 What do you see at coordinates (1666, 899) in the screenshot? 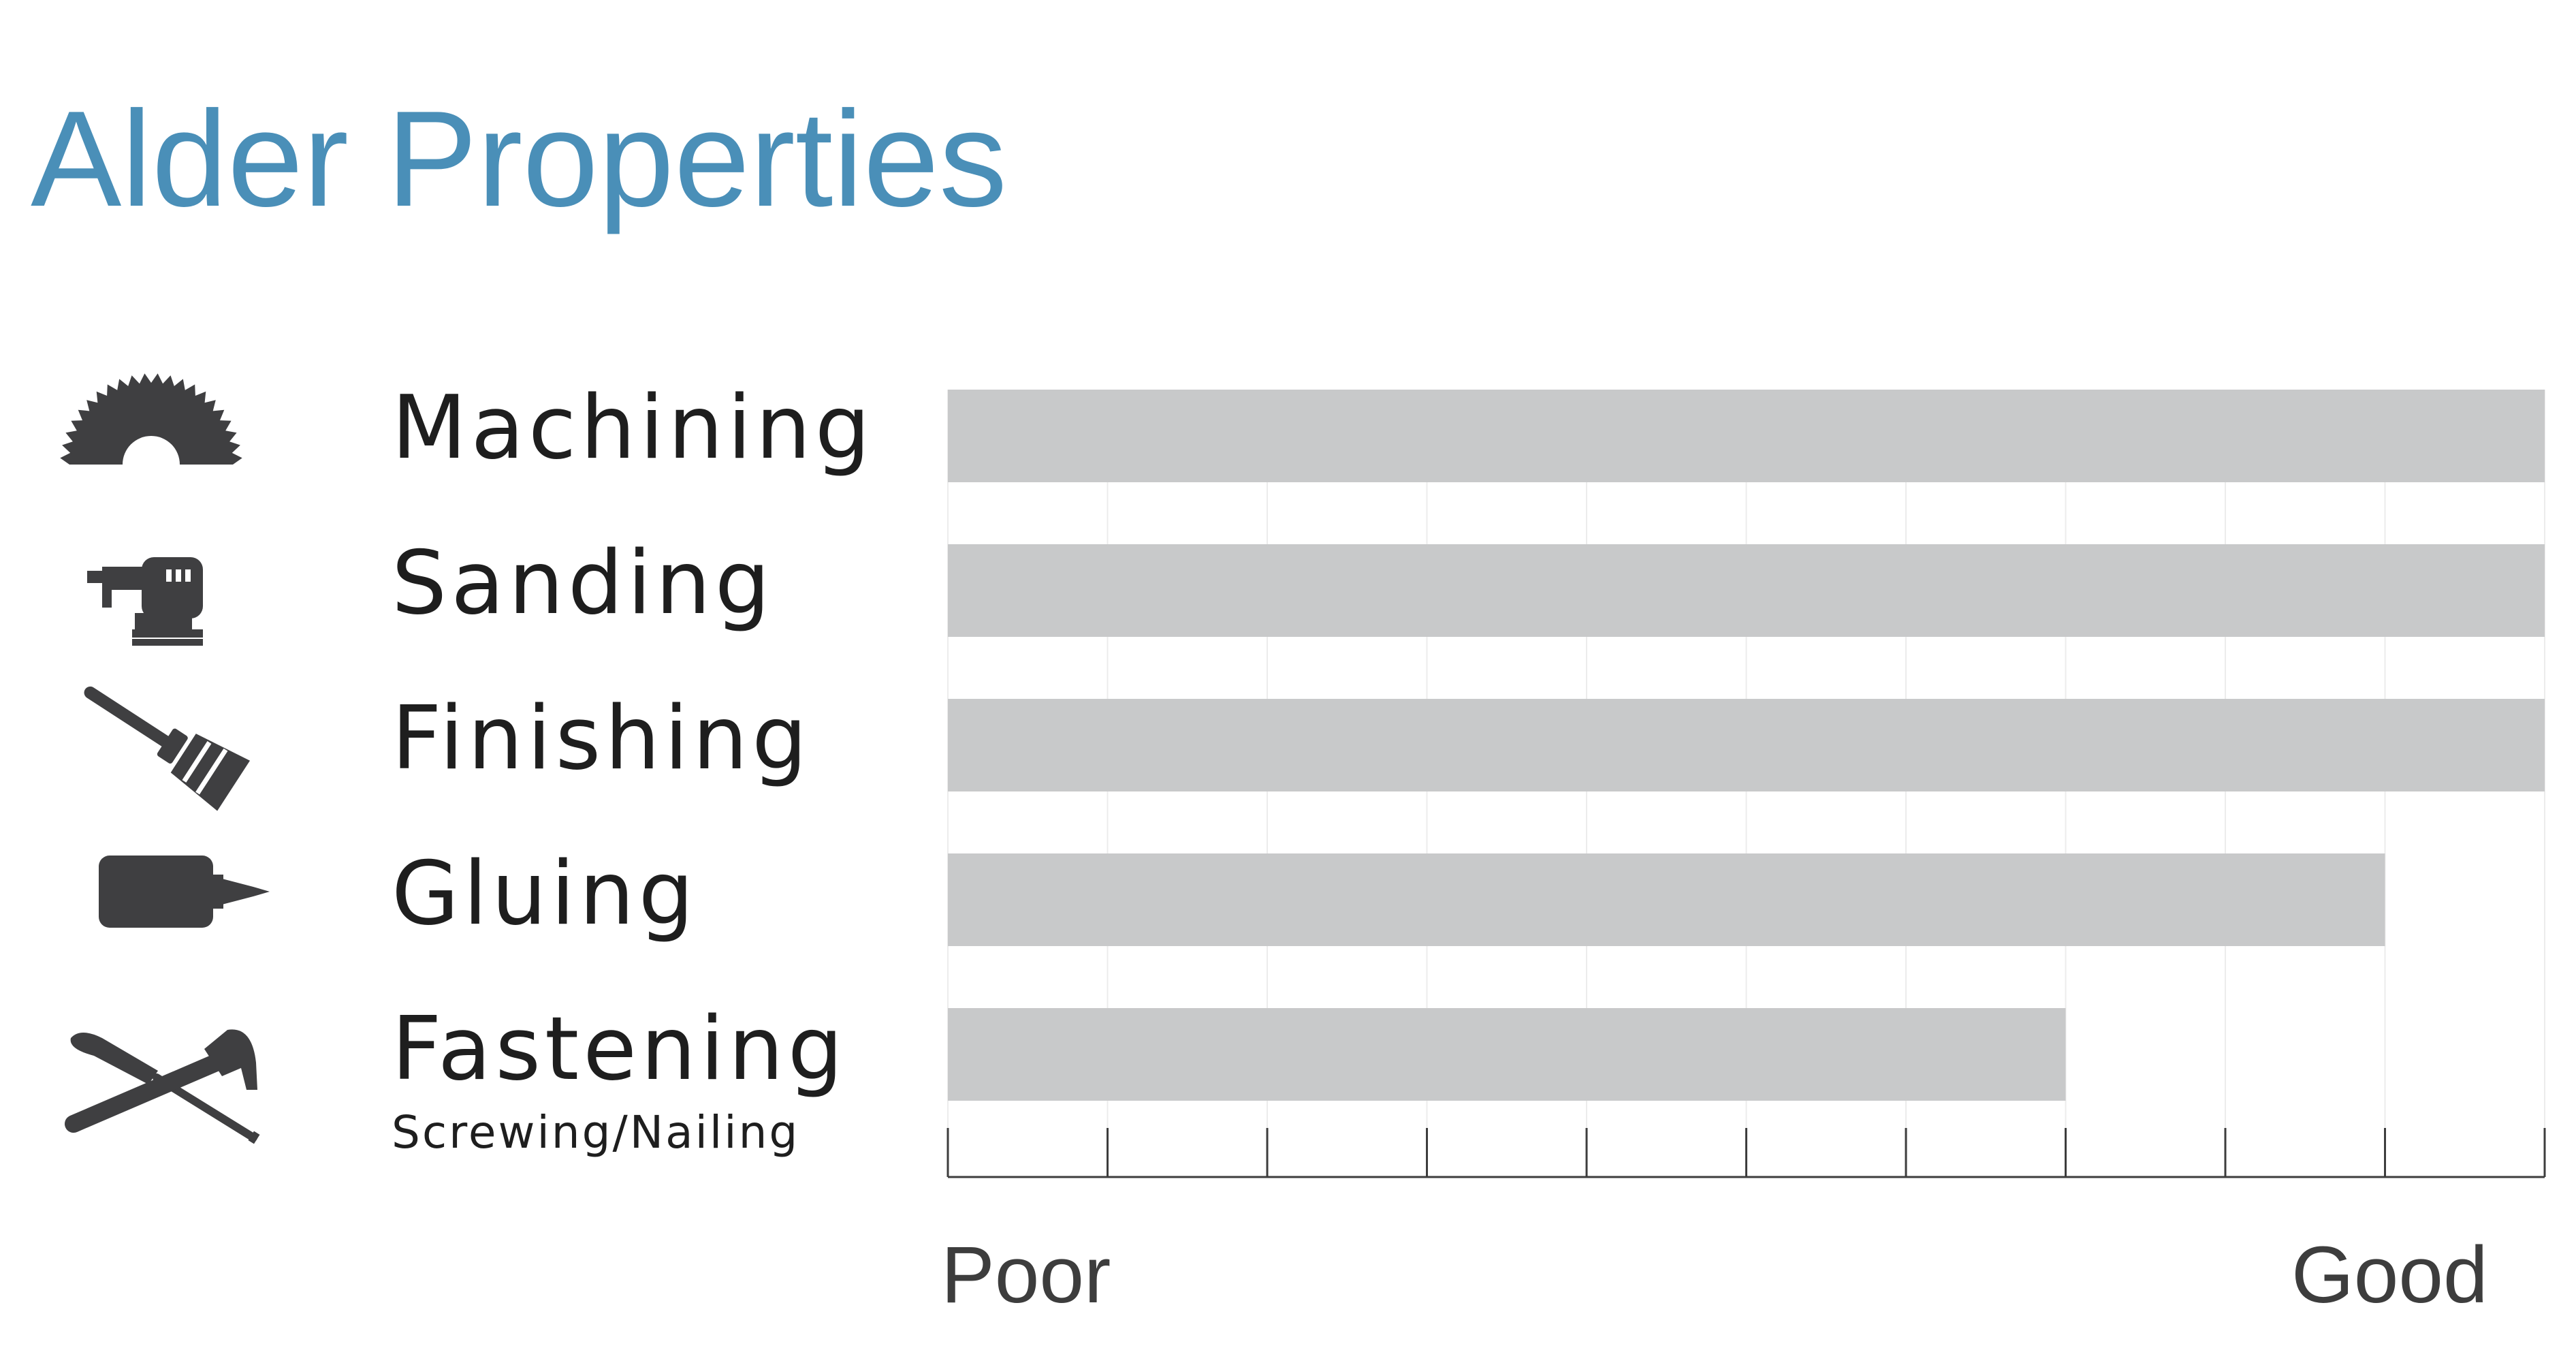
I see `bar-gluing` at bounding box center [1666, 899].